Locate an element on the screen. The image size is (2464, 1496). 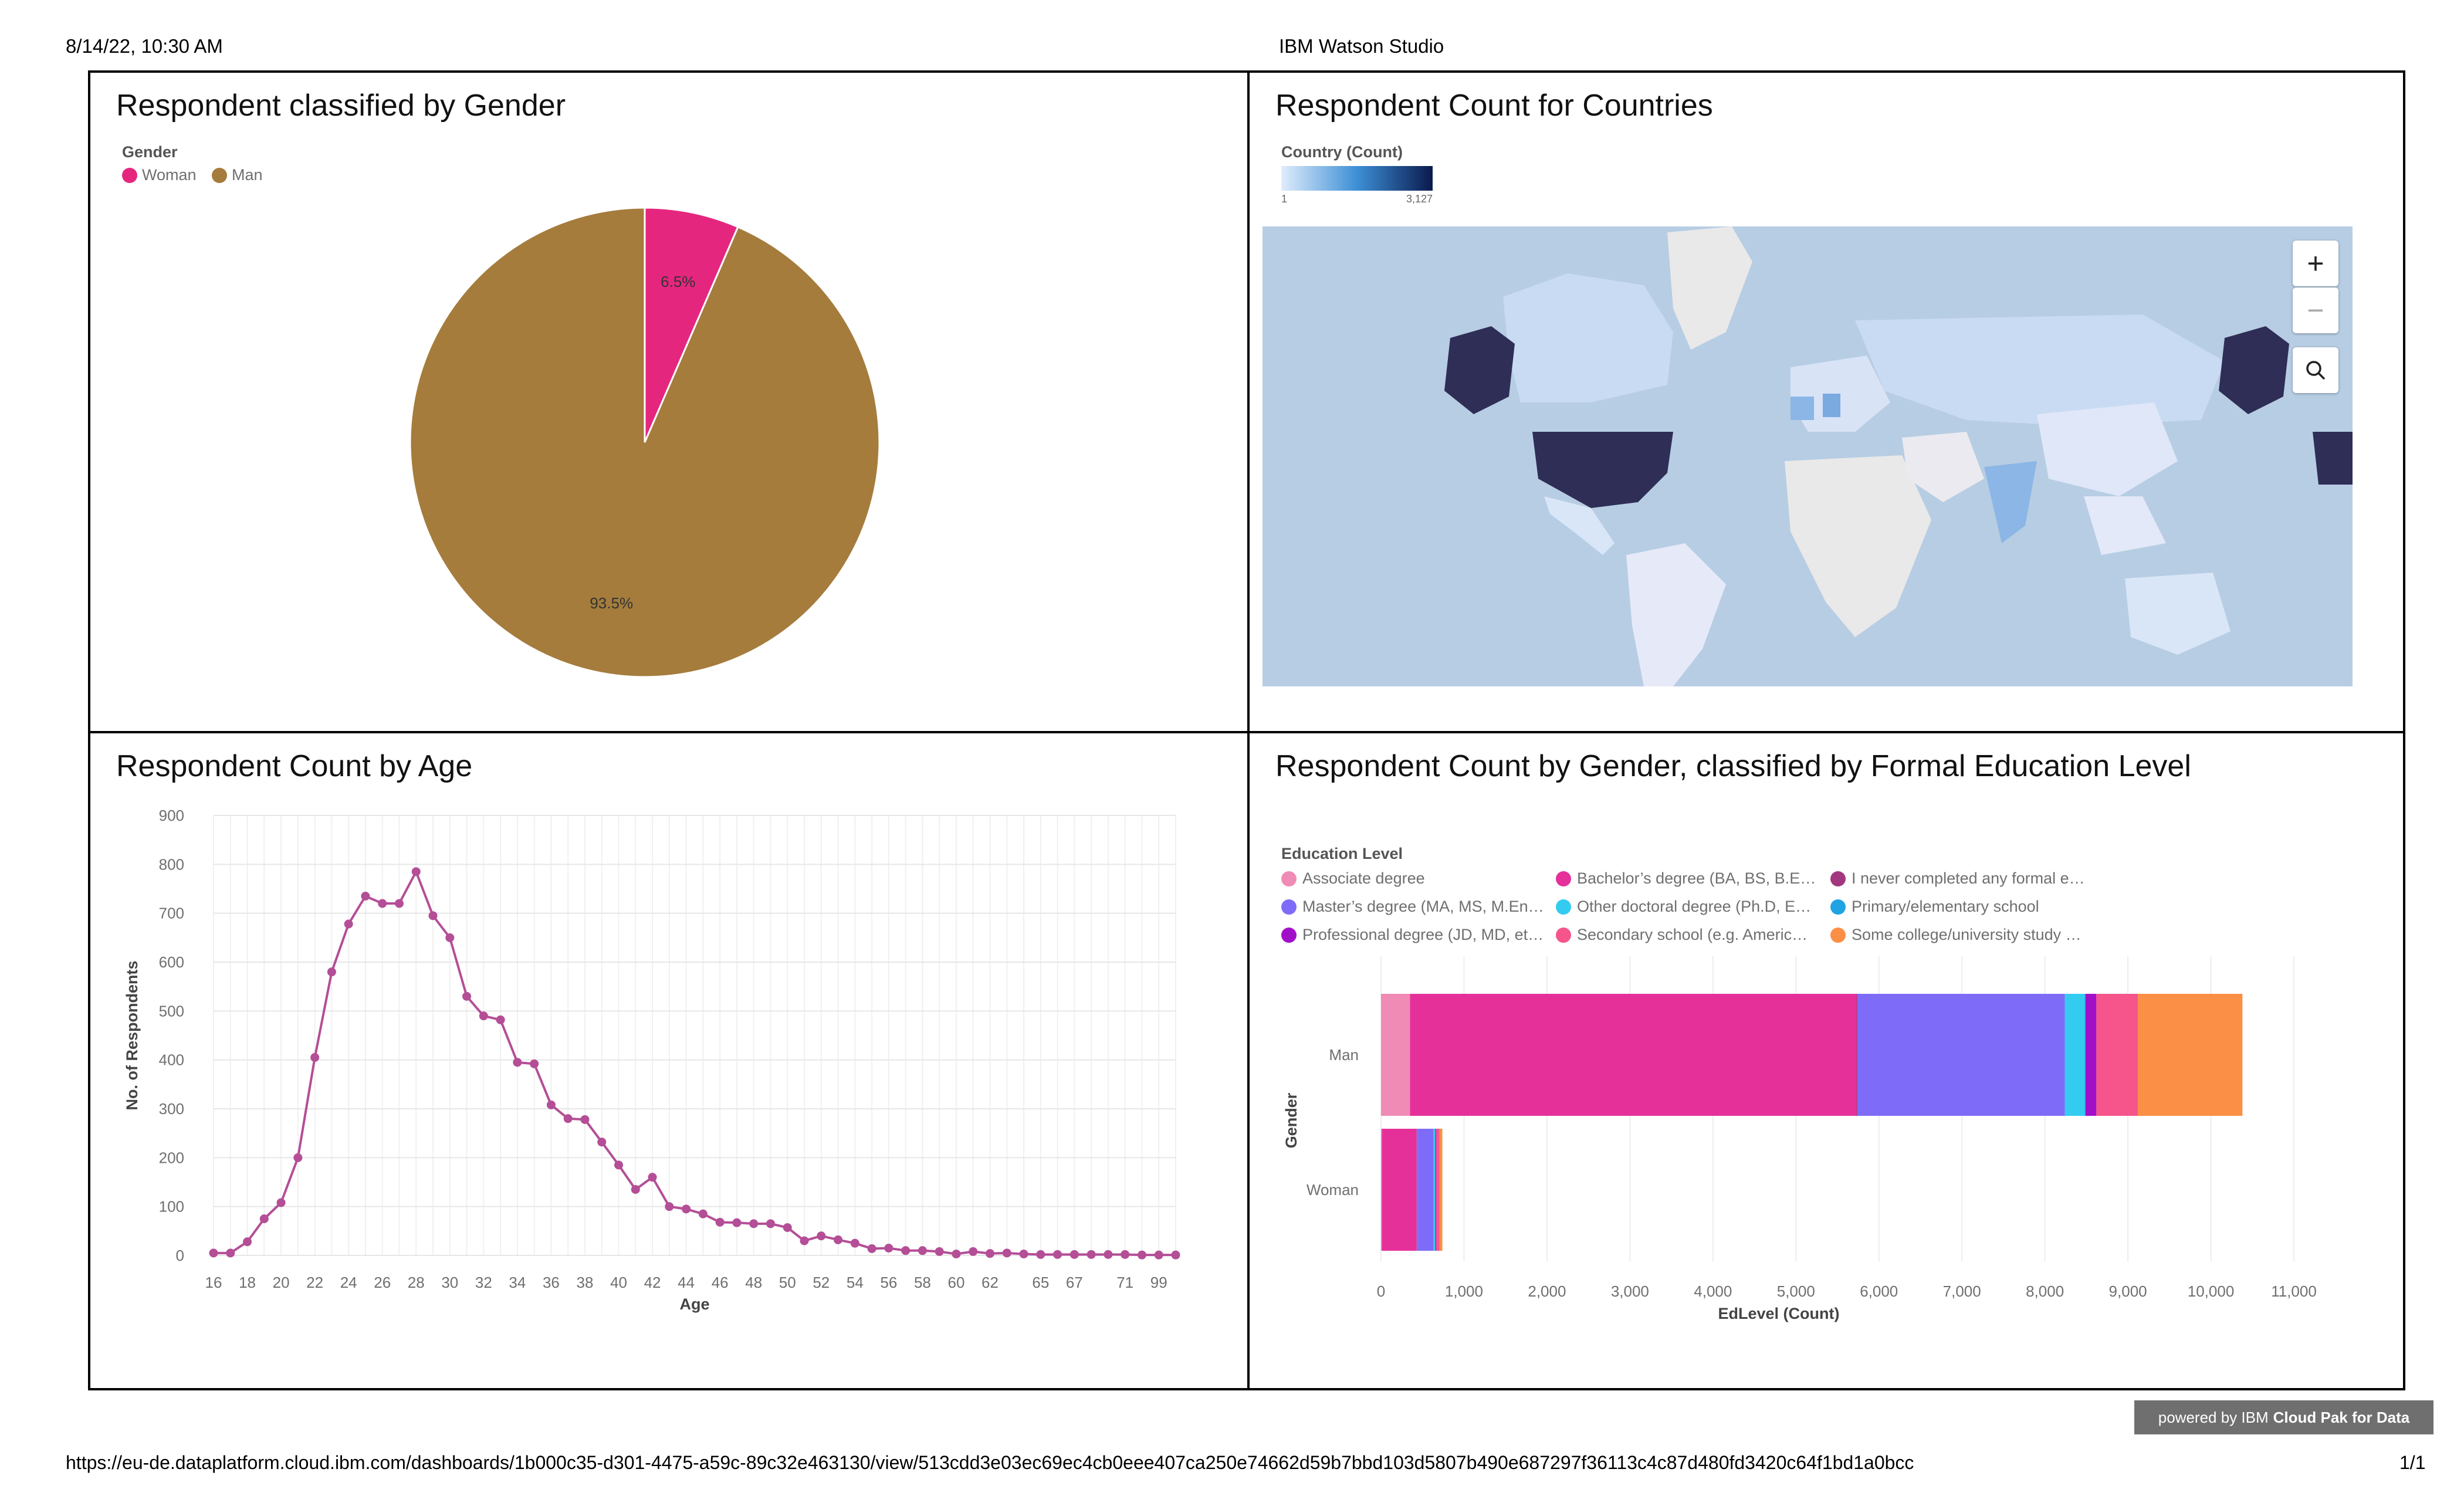
color-scale-bar is located at coordinates (1357, 178).